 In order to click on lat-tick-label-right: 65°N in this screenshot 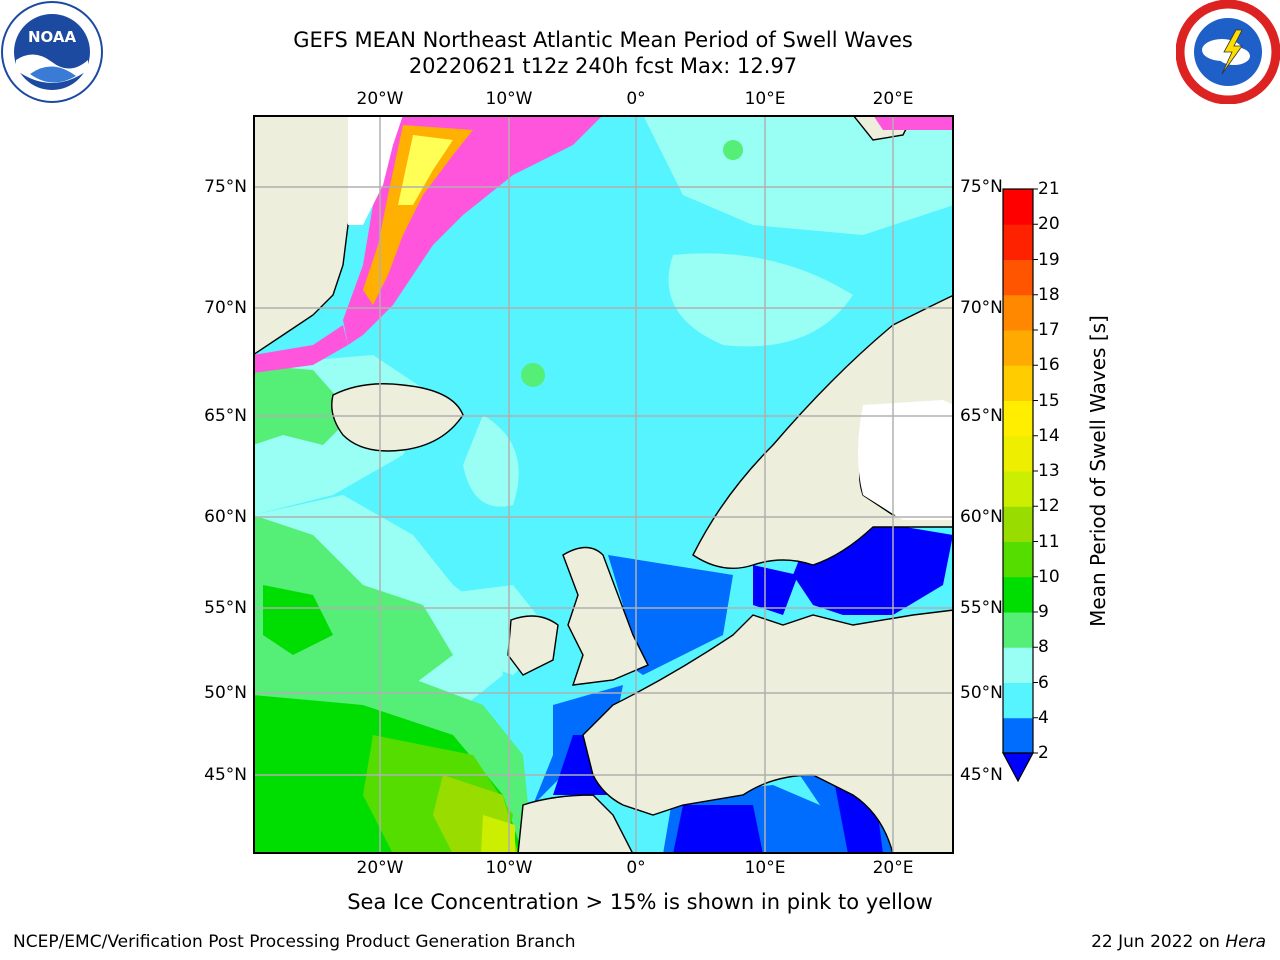, I will do `click(981, 416)`.